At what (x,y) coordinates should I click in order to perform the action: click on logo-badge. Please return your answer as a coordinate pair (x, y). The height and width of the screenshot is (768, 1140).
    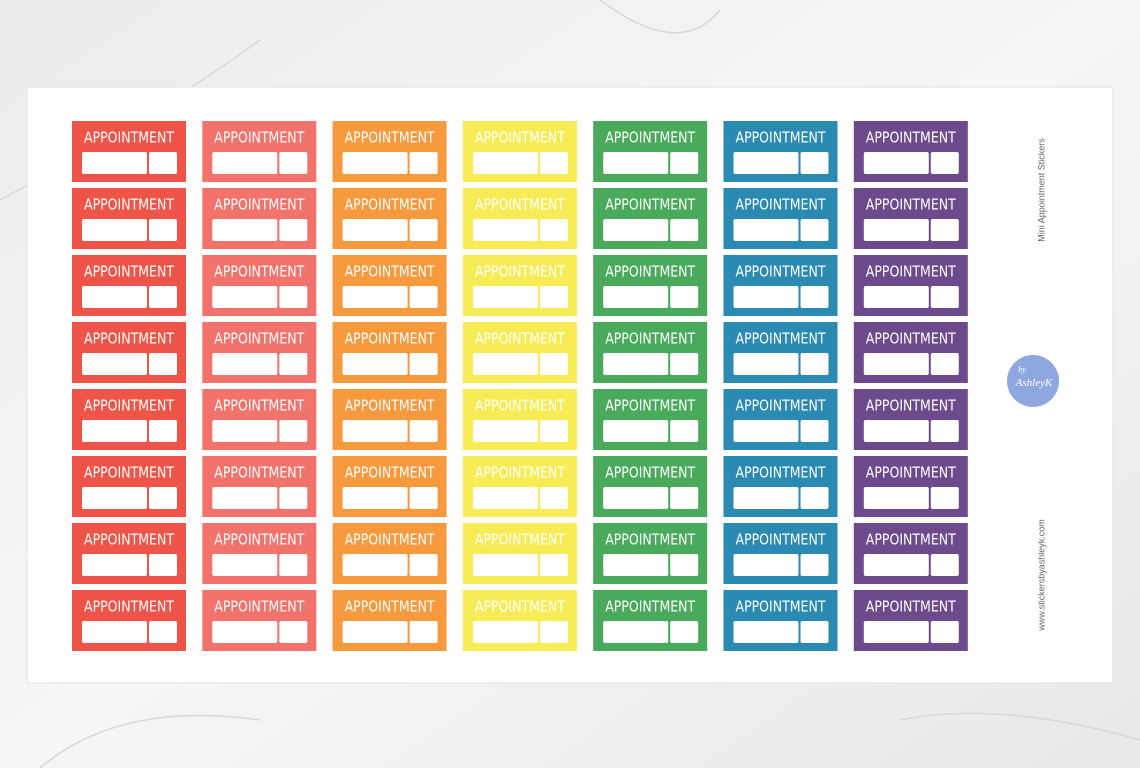
    Looking at the image, I should click on (1033, 381).